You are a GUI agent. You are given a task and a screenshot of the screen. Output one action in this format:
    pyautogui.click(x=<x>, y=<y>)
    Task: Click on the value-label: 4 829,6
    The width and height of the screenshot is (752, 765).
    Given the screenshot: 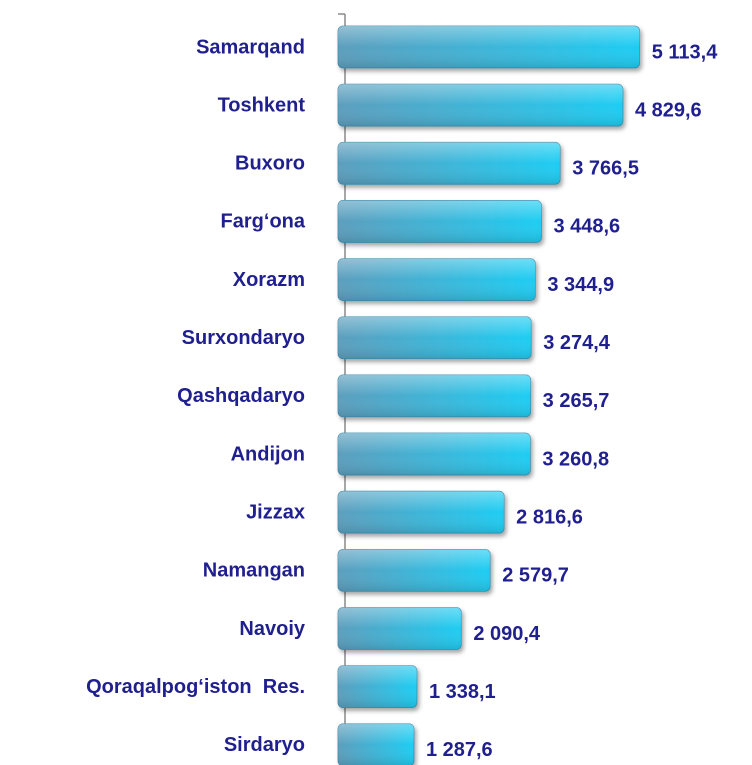 What is the action you would take?
    pyautogui.click(x=668, y=110)
    